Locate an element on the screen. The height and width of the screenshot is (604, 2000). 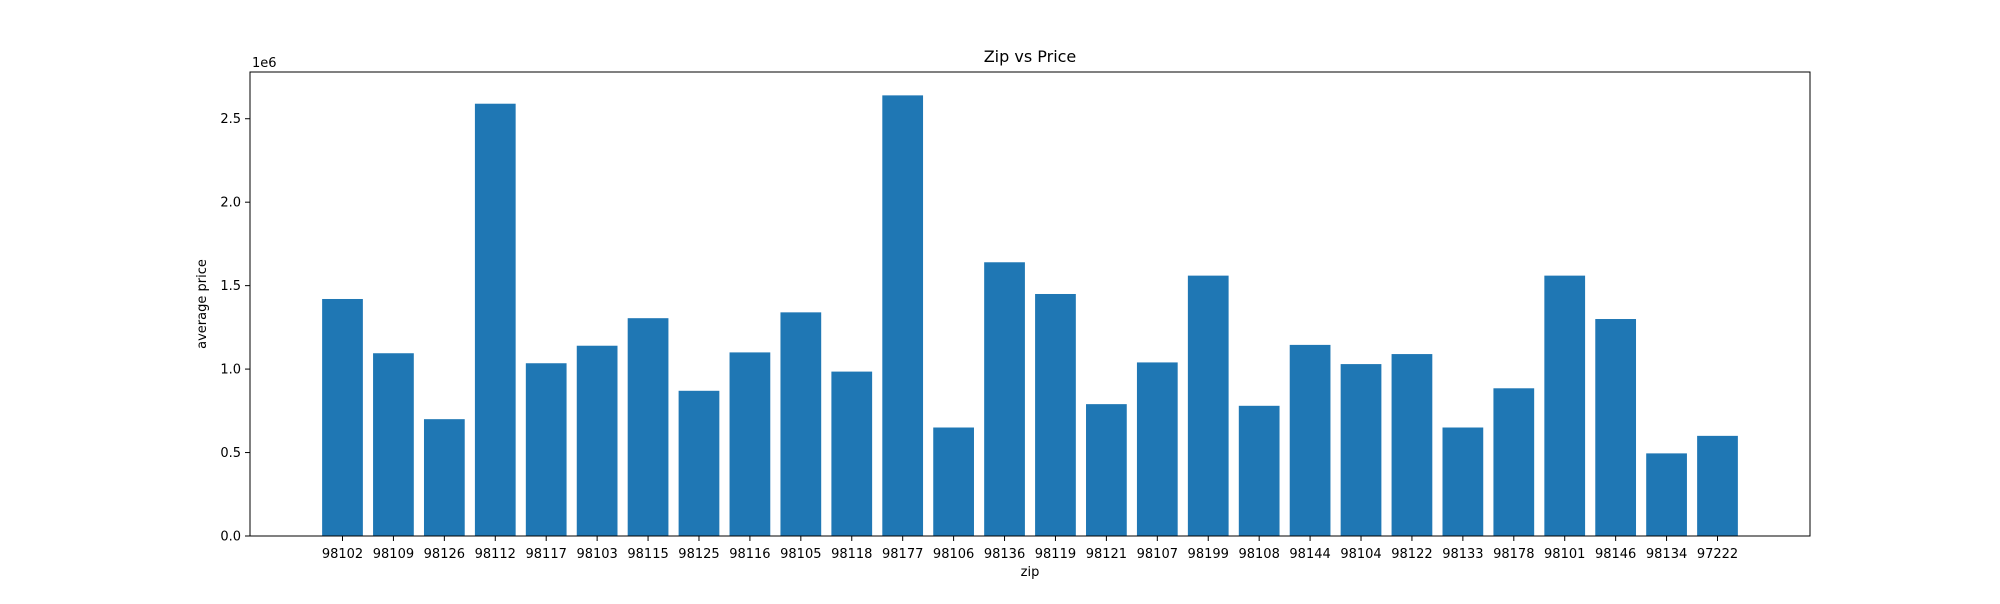
x-tick-label: 98112 is located at coordinates (495, 554).